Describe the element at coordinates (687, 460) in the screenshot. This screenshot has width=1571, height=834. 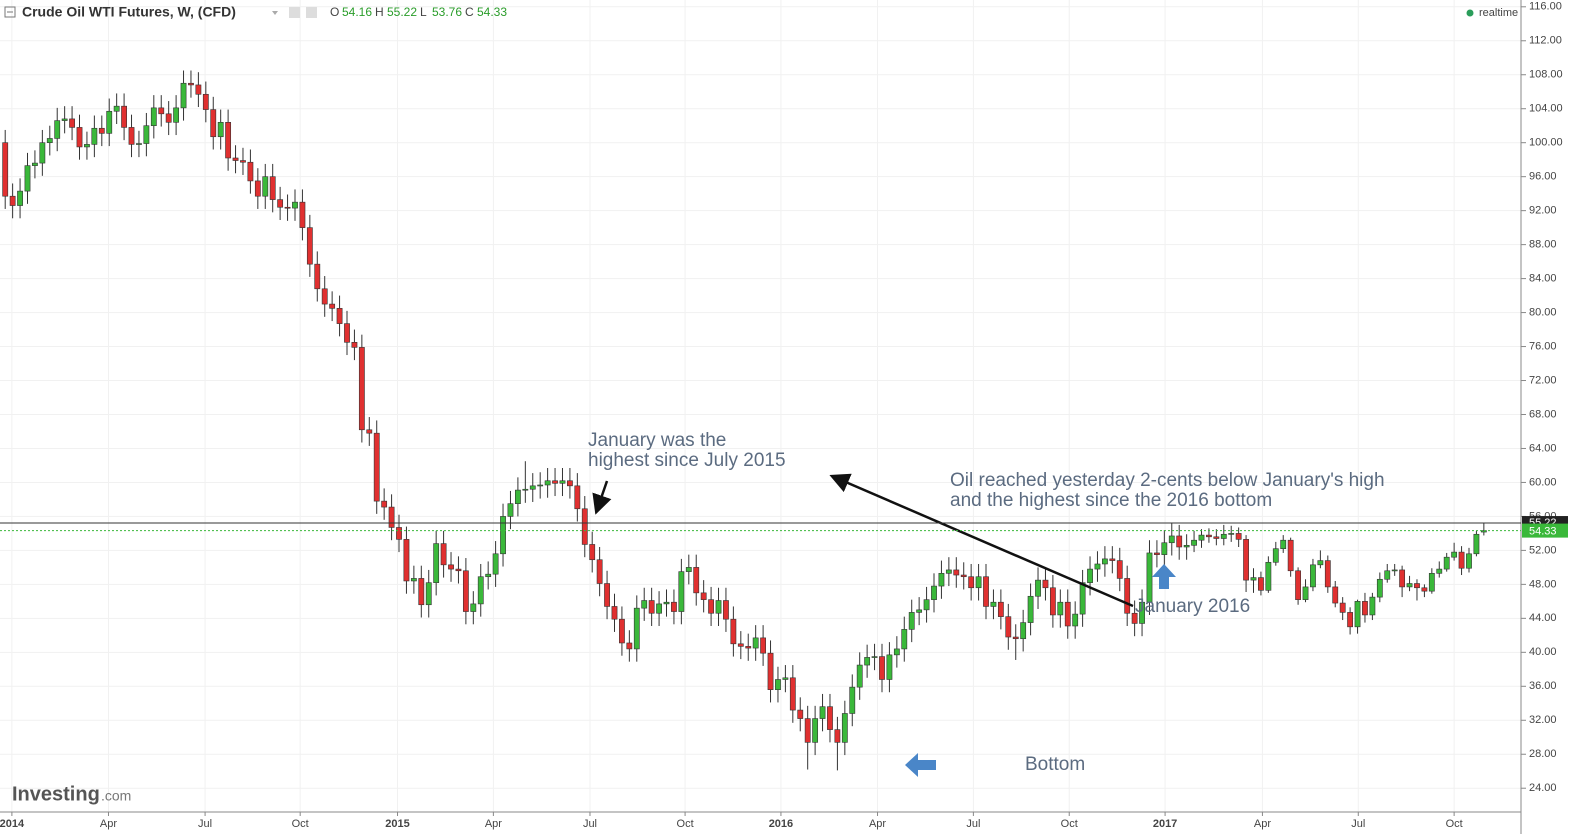
I see `annotation: highest since July 2015` at that location.